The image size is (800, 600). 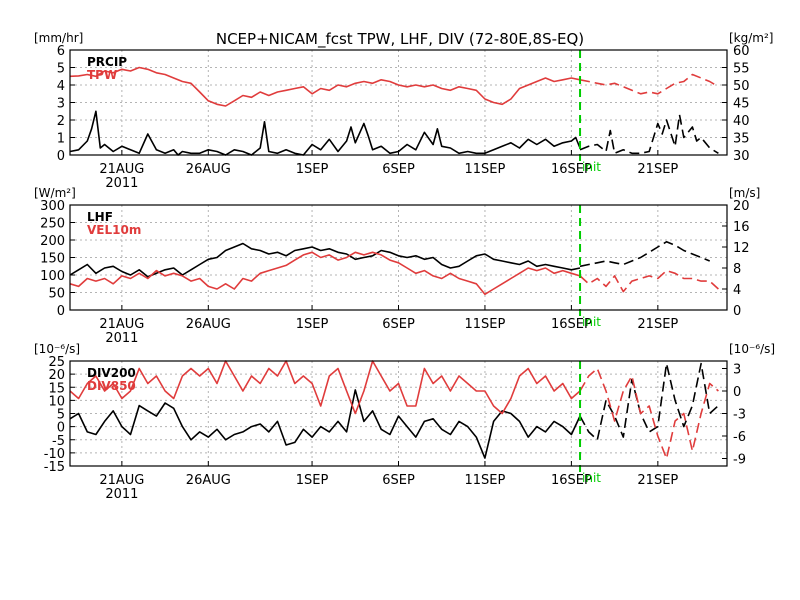 I want to click on series-line-tpw-fcst, so click(x=649, y=84).